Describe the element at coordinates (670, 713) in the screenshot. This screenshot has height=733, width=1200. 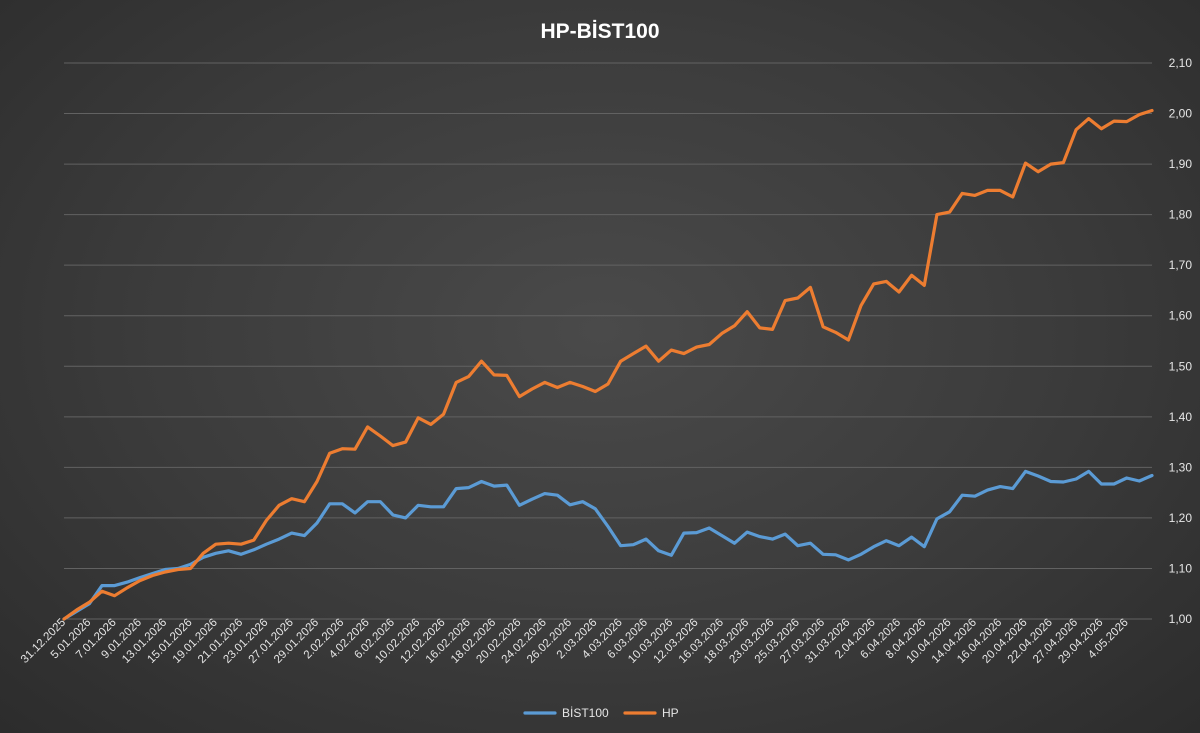
I see `legend-label-hp: HP` at that location.